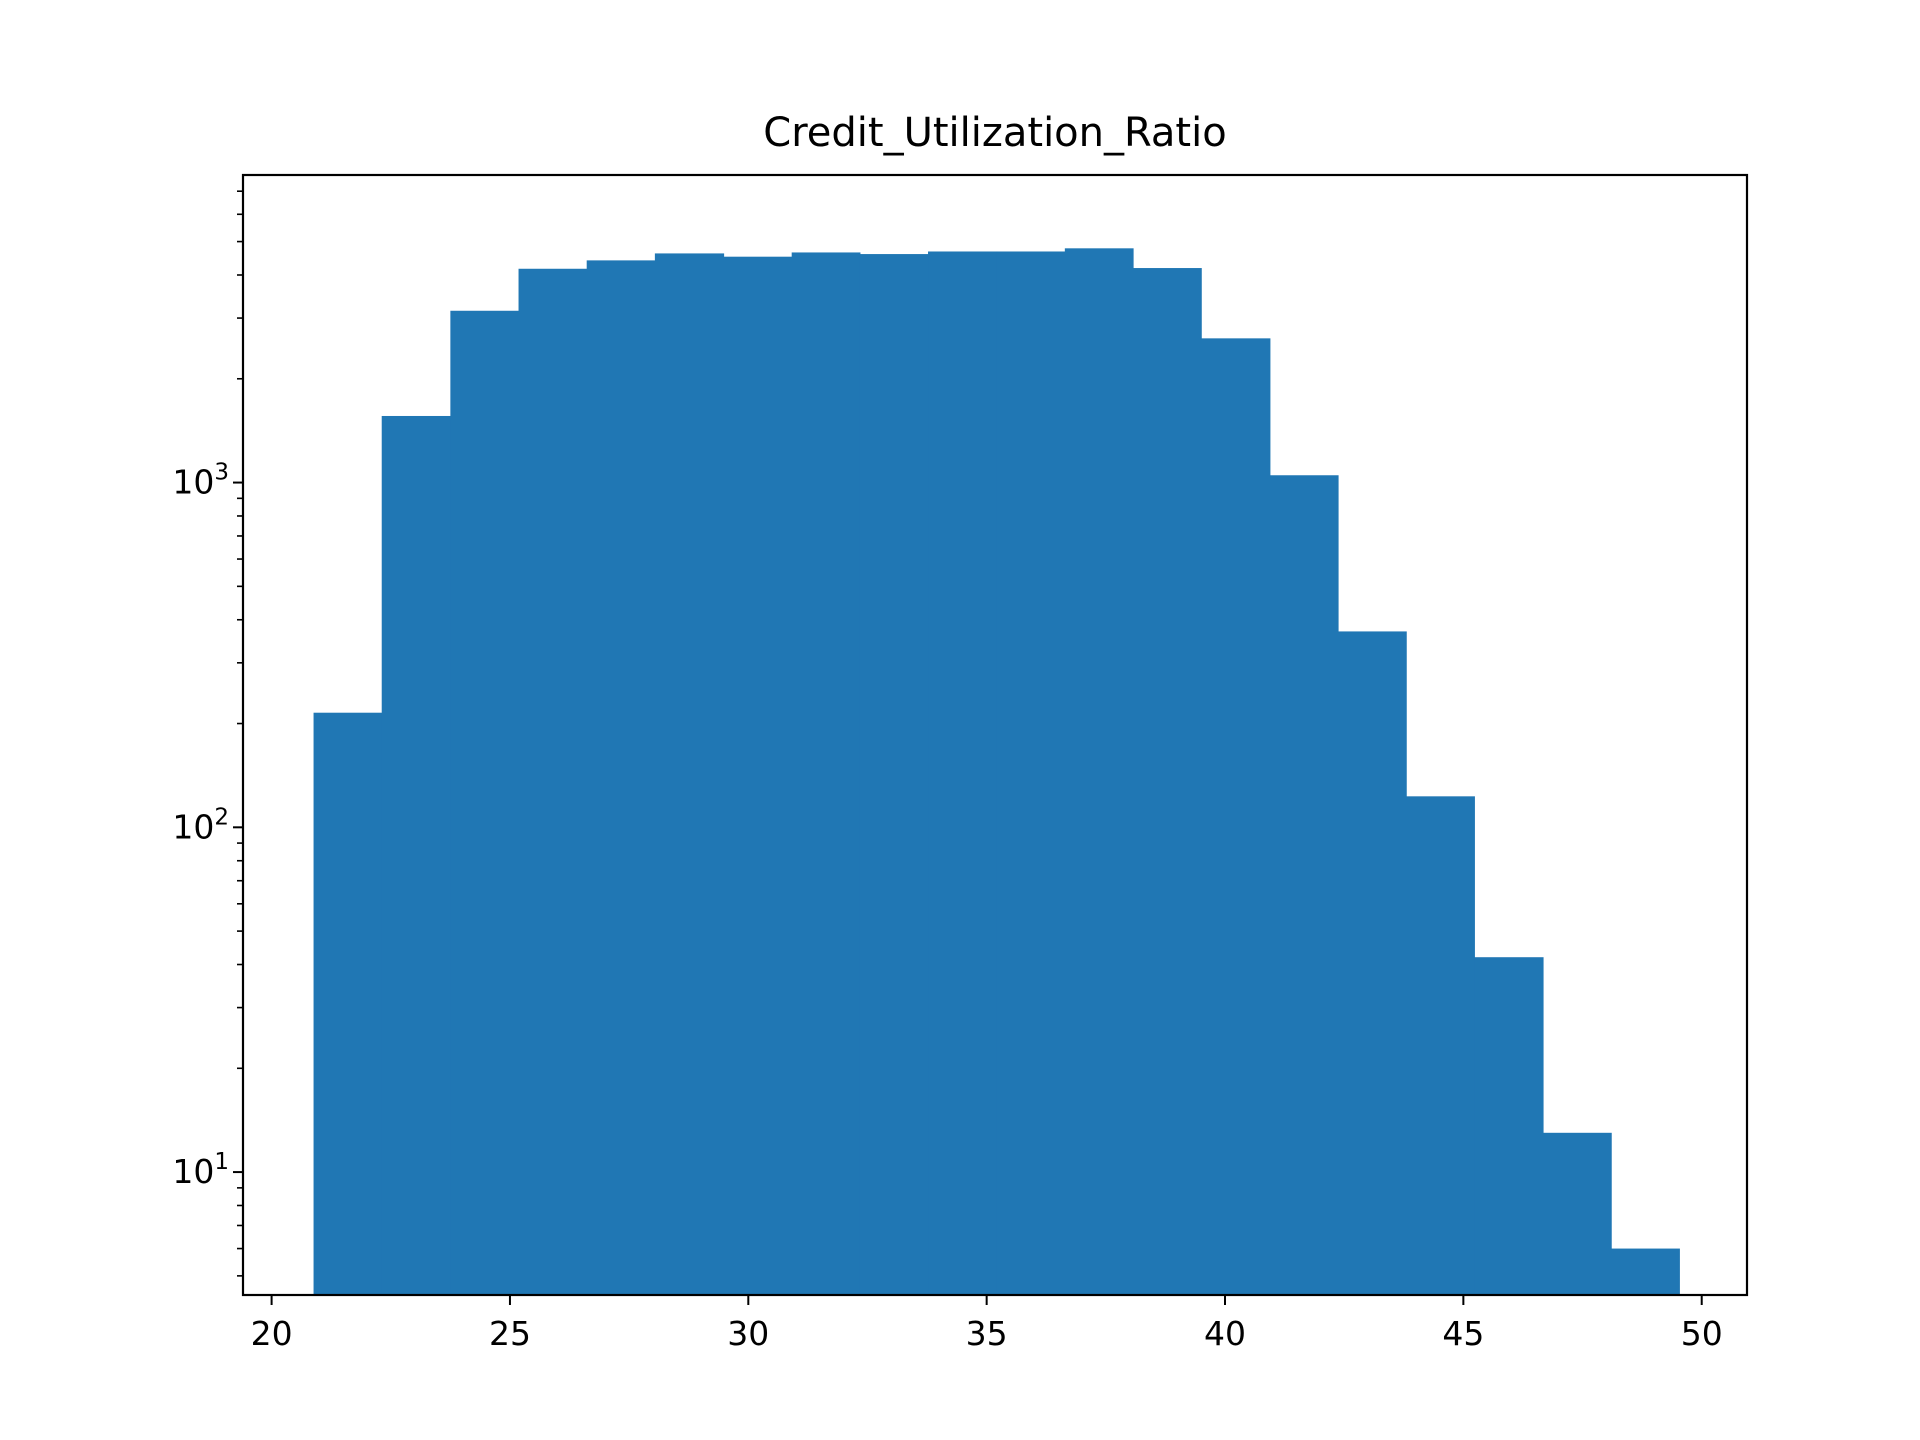 The height and width of the screenshot is (1440, 1920). I want to click on x-axis: 20 25 30 35 40 45 50, so click(987, 1324).